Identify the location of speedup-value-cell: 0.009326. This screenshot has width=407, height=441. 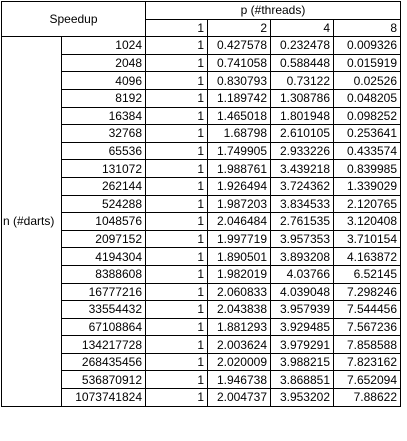
(367, 45).